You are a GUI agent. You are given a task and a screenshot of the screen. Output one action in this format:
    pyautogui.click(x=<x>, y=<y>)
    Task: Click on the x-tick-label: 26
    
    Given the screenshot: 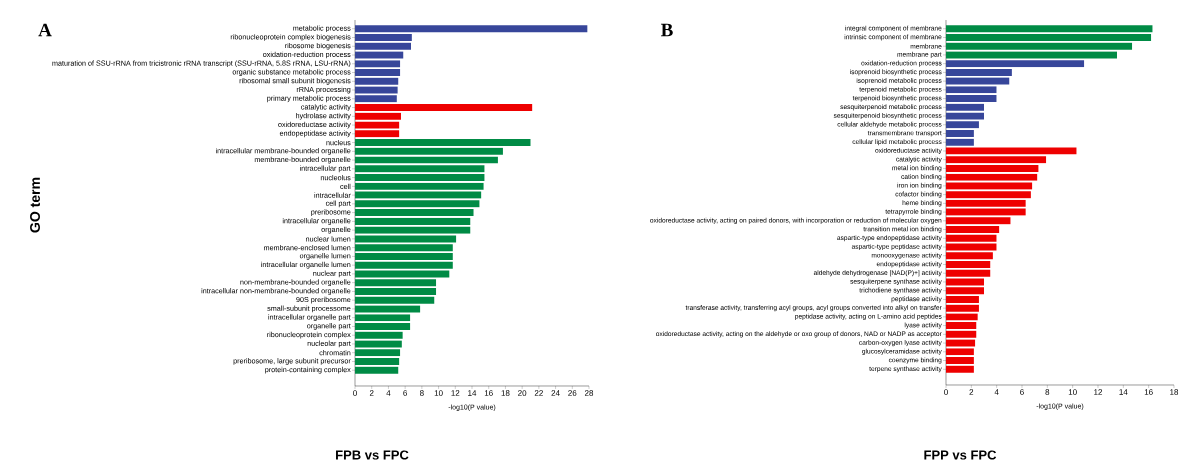 What is the action you would take?
    pyautogui.click(x=572, y=393)
    